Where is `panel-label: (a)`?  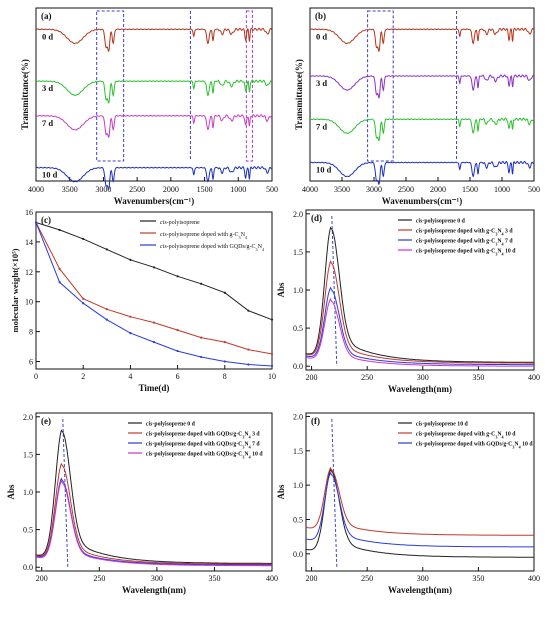 panel-label: (a) is located at coordinates (46, 16).